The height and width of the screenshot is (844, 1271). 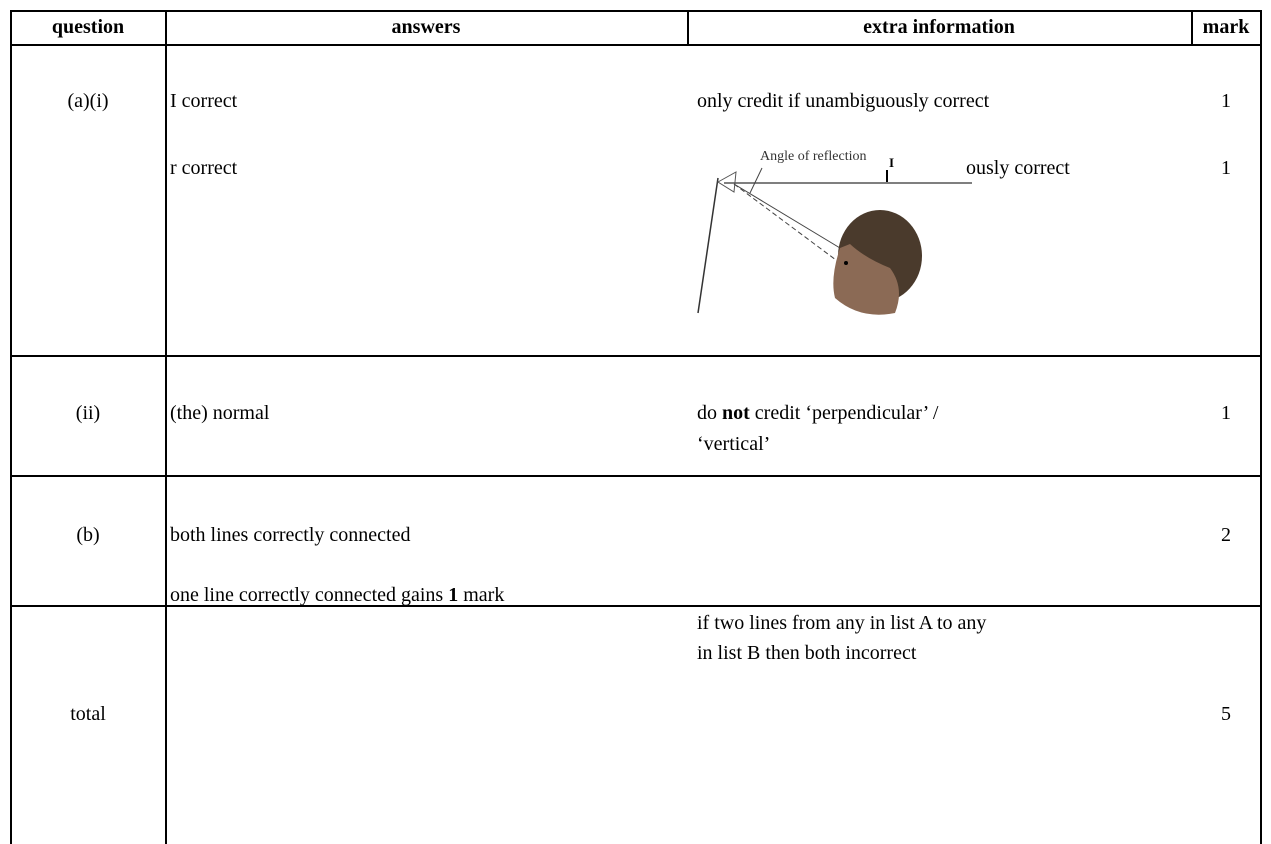 I want to click on extra-info: if two lines from any in list A to any, so click(x=842, y=623).